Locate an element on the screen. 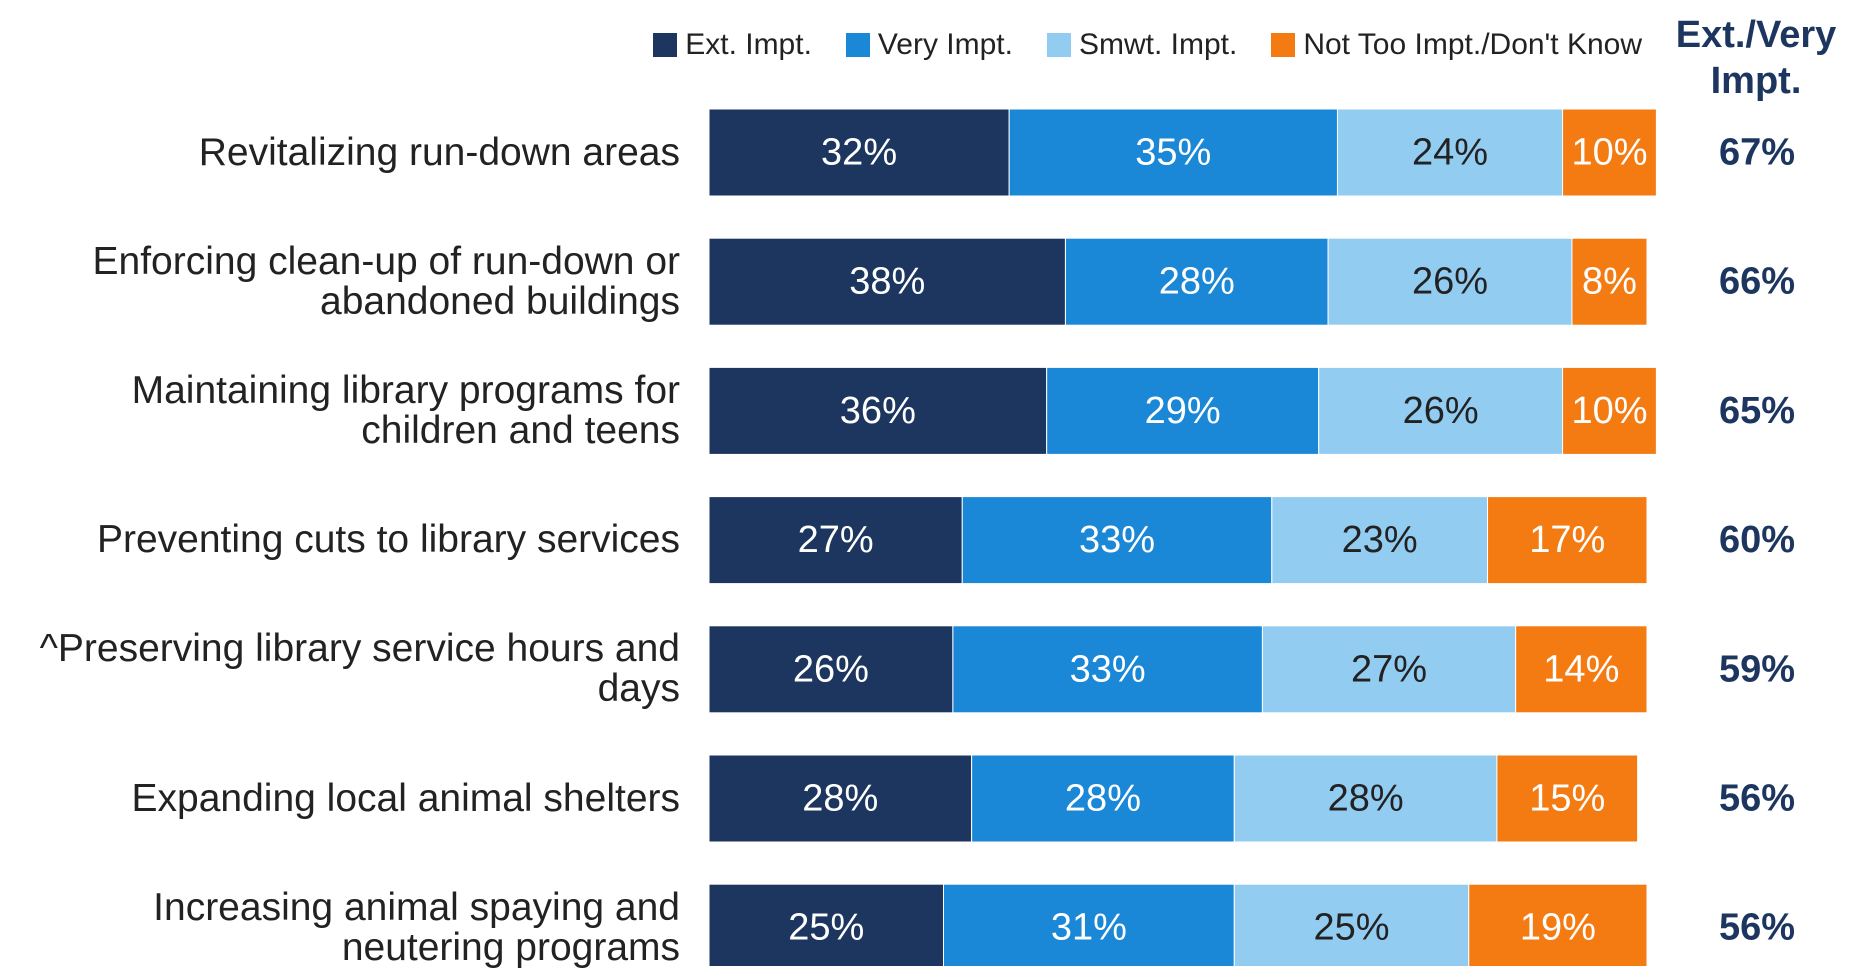 Image resolution: width=1854 pixels, height=969 pixels. totals-title: Ext./Very Impt. is located at coordinates (1756, 58).